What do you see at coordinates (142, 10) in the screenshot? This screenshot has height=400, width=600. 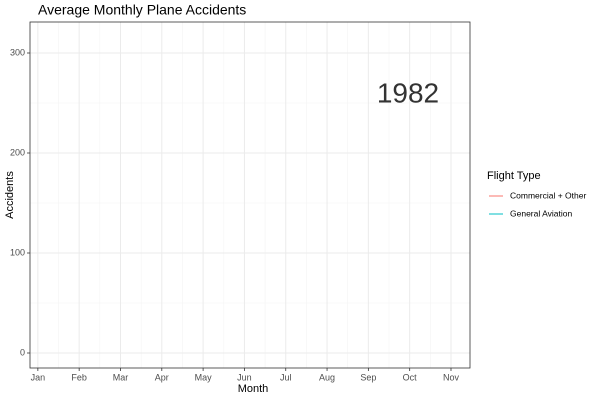 I see `chart-title: Average Monthly Plane Accidents` at bounding box center [142, 10].